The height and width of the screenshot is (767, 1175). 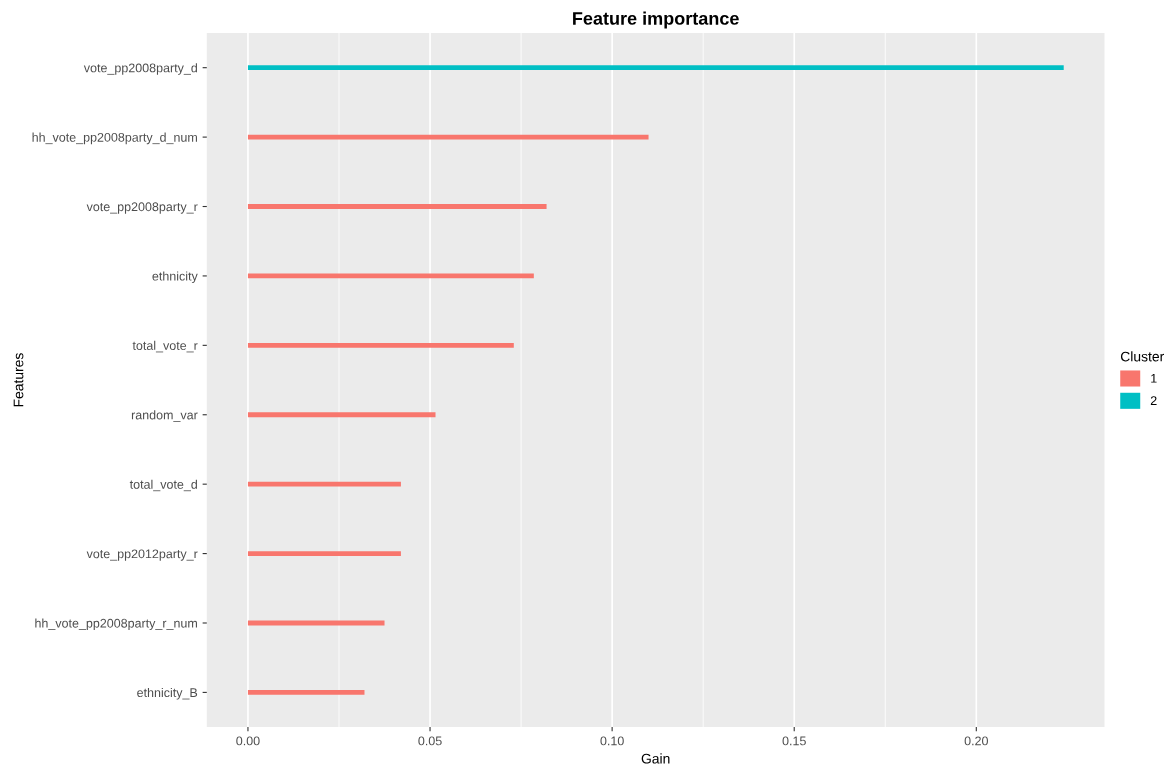 What do you see at coordinates (976, 741) in the screenshot?
I see `x-tick-label: 0.20` at bounding box center [976, 741].